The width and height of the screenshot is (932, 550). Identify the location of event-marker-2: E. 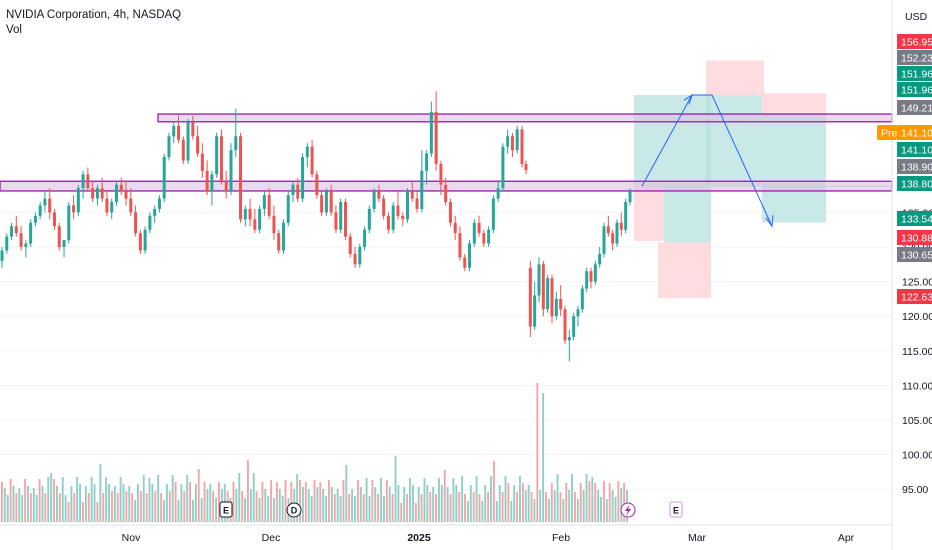
(676, 509).